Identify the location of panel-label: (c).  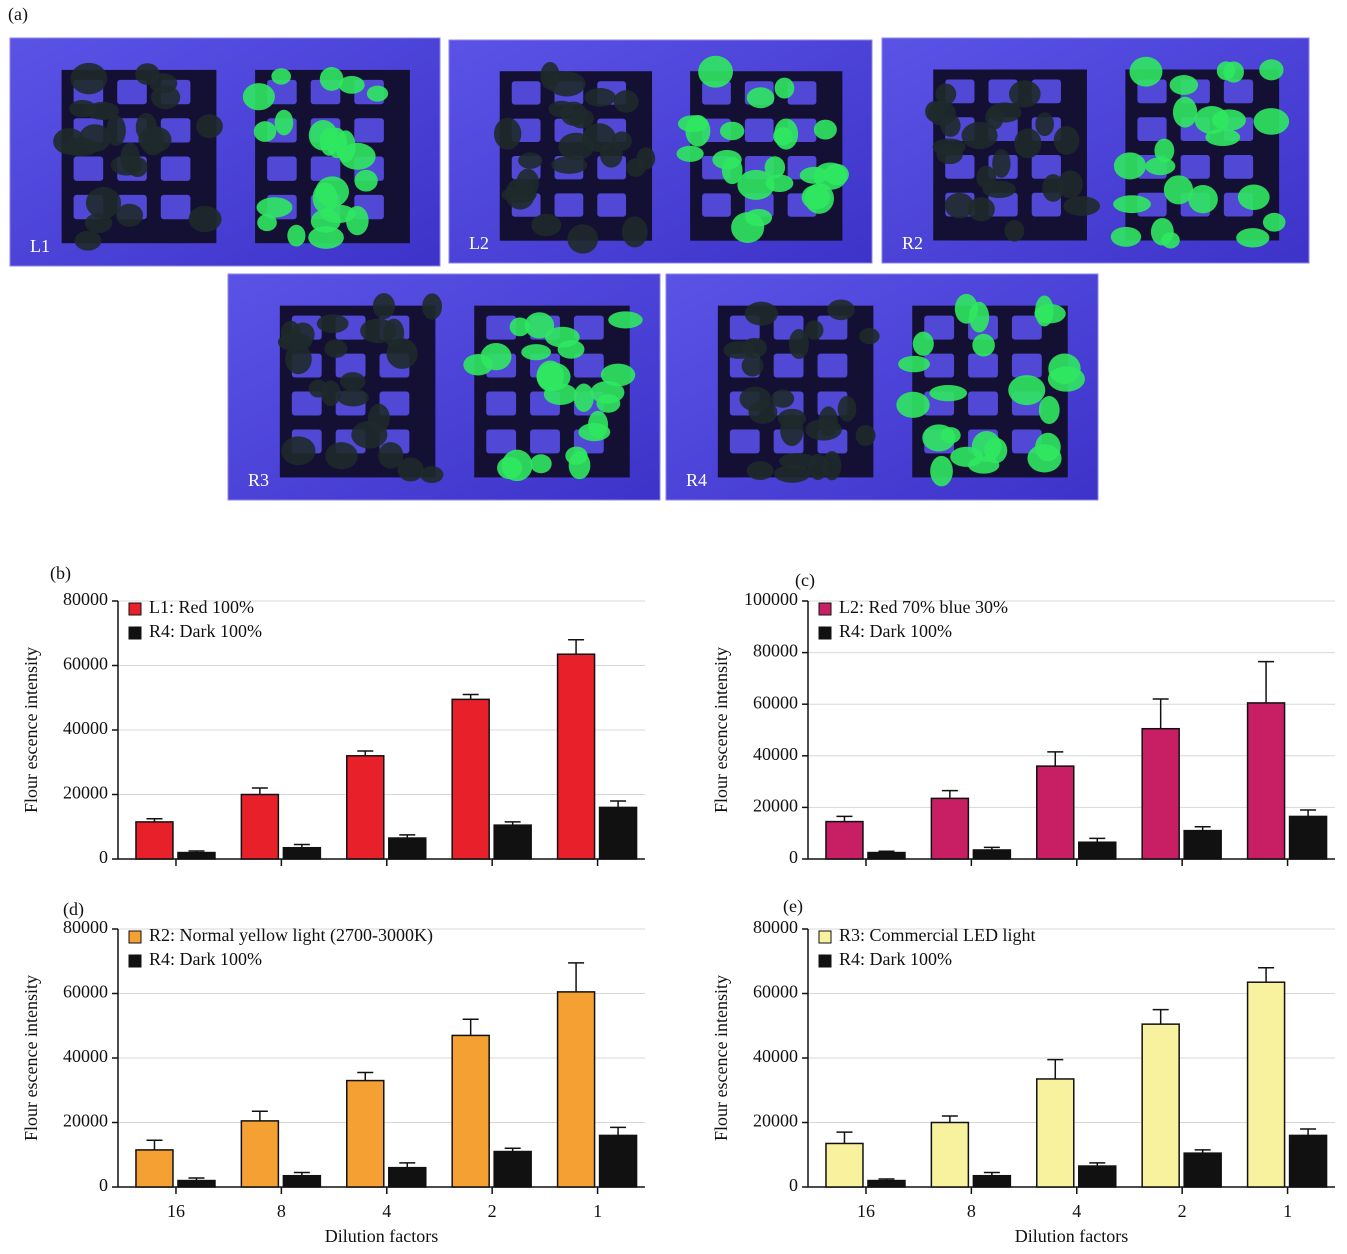
(805, 580).